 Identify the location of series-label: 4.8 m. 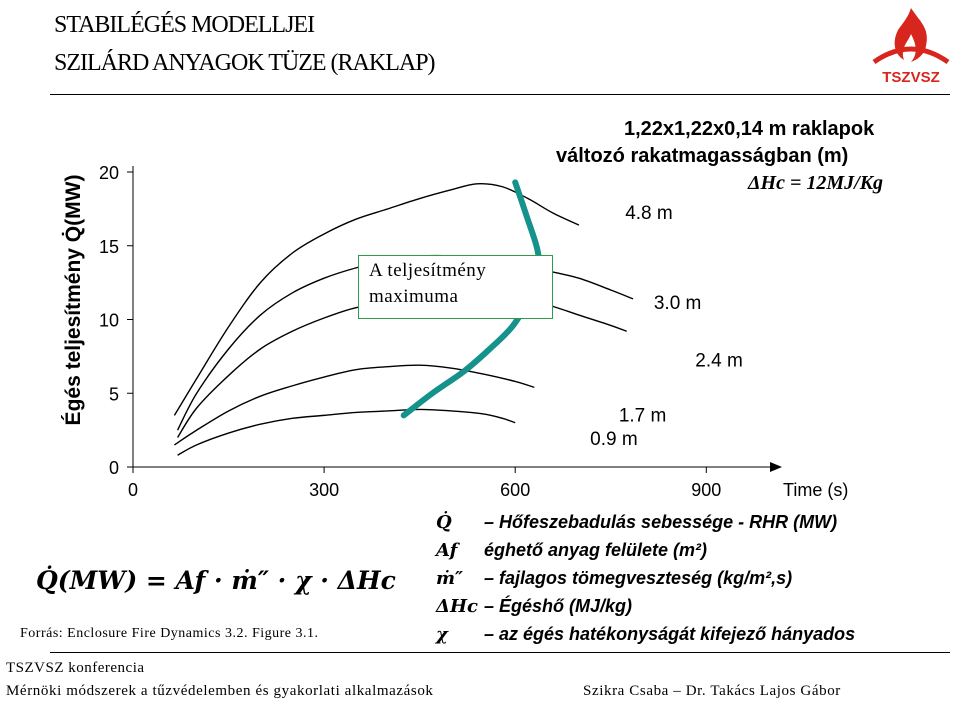
(649, 213).